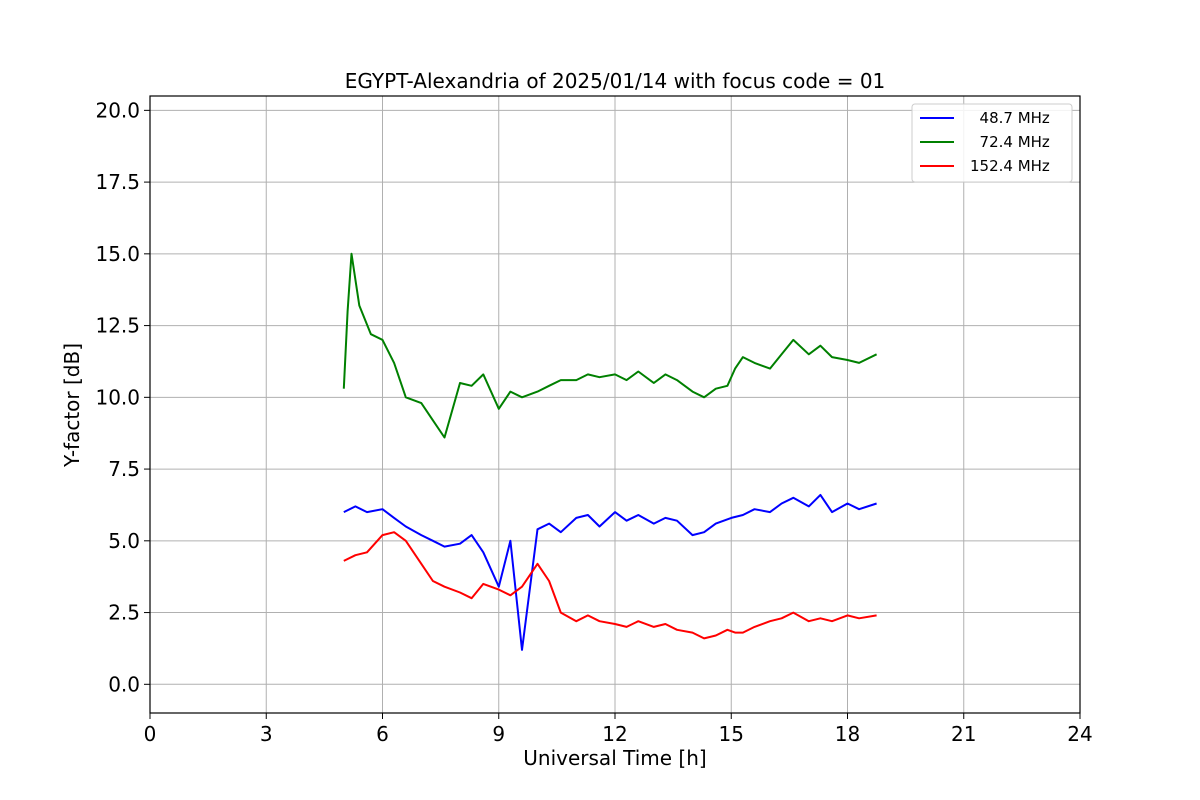 This screenshot has width=1200, height=800. I want to click on x-tick-label: 9, so click(498, 734).